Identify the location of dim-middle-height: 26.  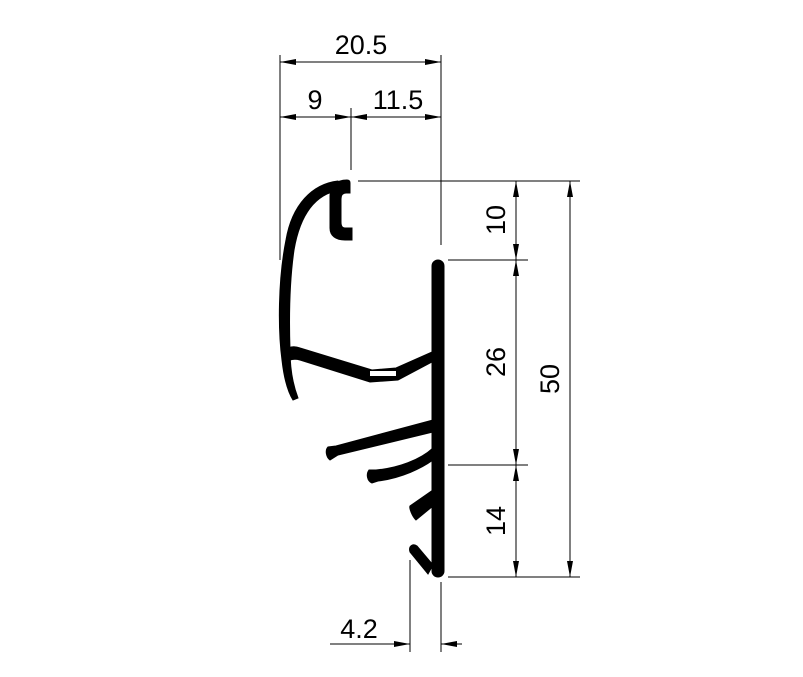
(496, 362).